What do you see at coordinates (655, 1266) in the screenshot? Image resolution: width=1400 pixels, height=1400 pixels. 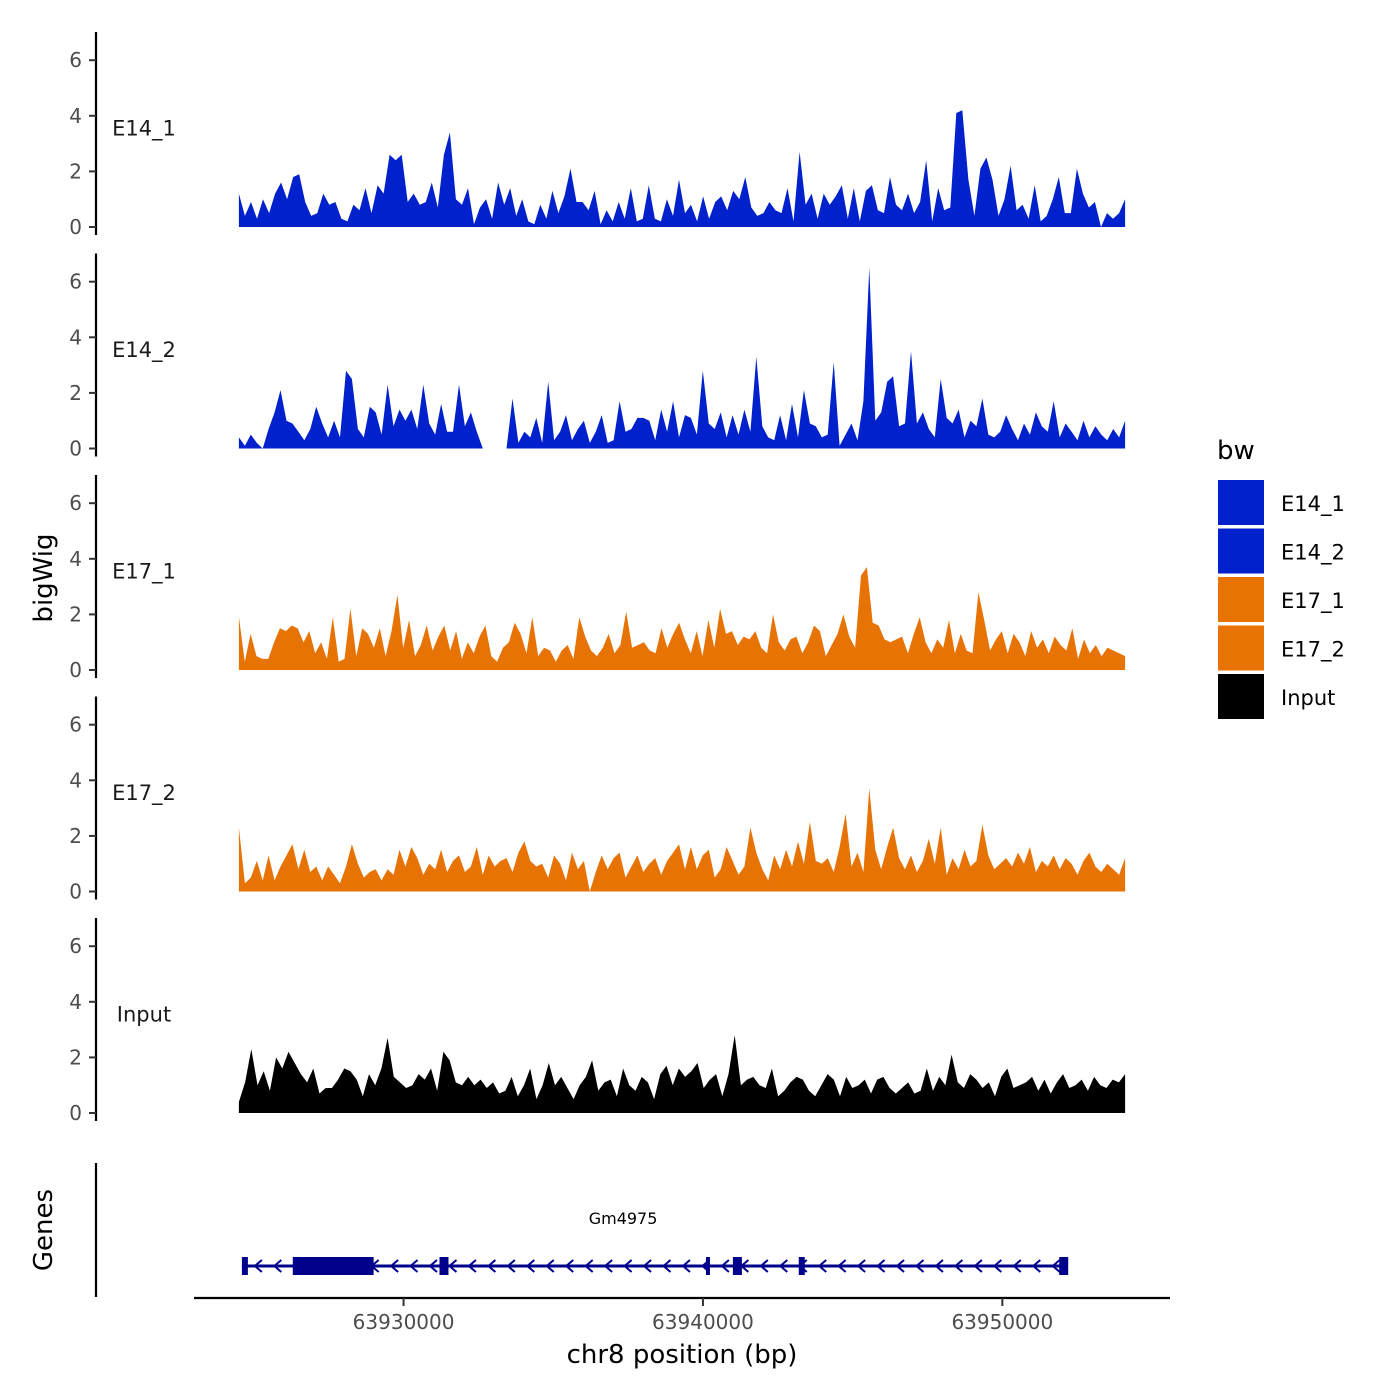 I see `gene-model` at bounding box center [655, 1266].